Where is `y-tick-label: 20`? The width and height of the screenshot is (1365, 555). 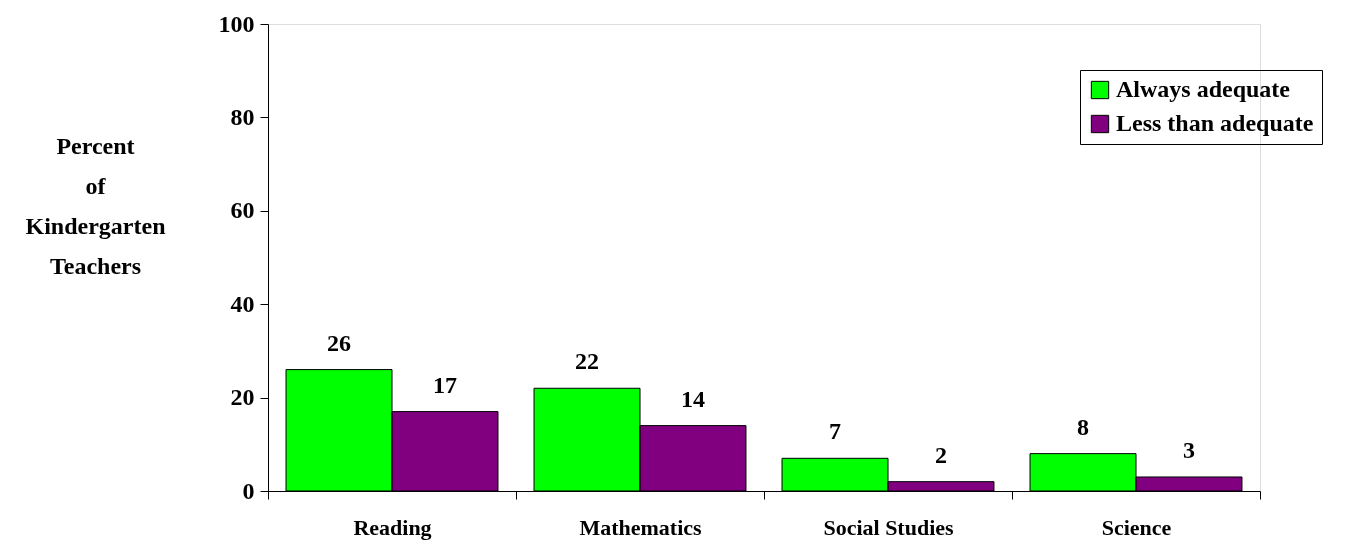
y-tick-label: 20 is located at coordinates (242, 397).